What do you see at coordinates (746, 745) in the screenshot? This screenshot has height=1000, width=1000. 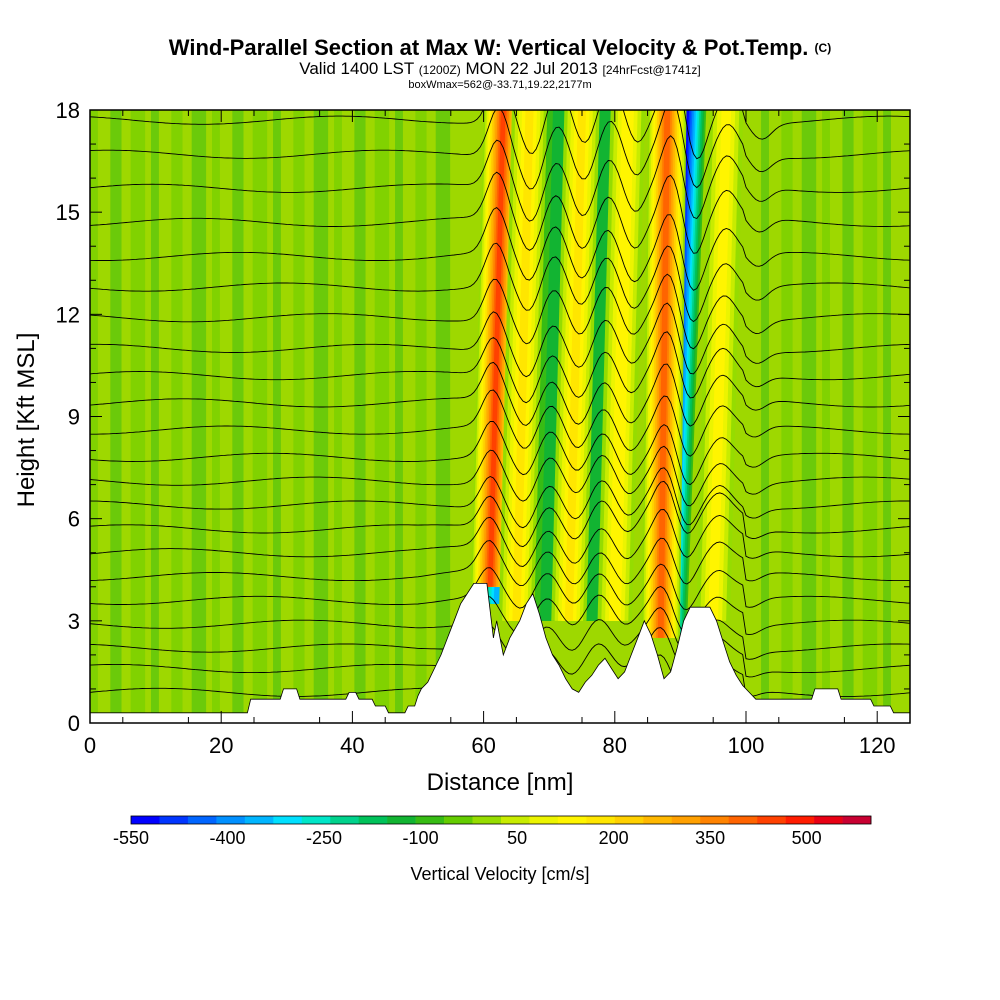 I see `x-tick-label: 100` at bounding box center [746, 745].